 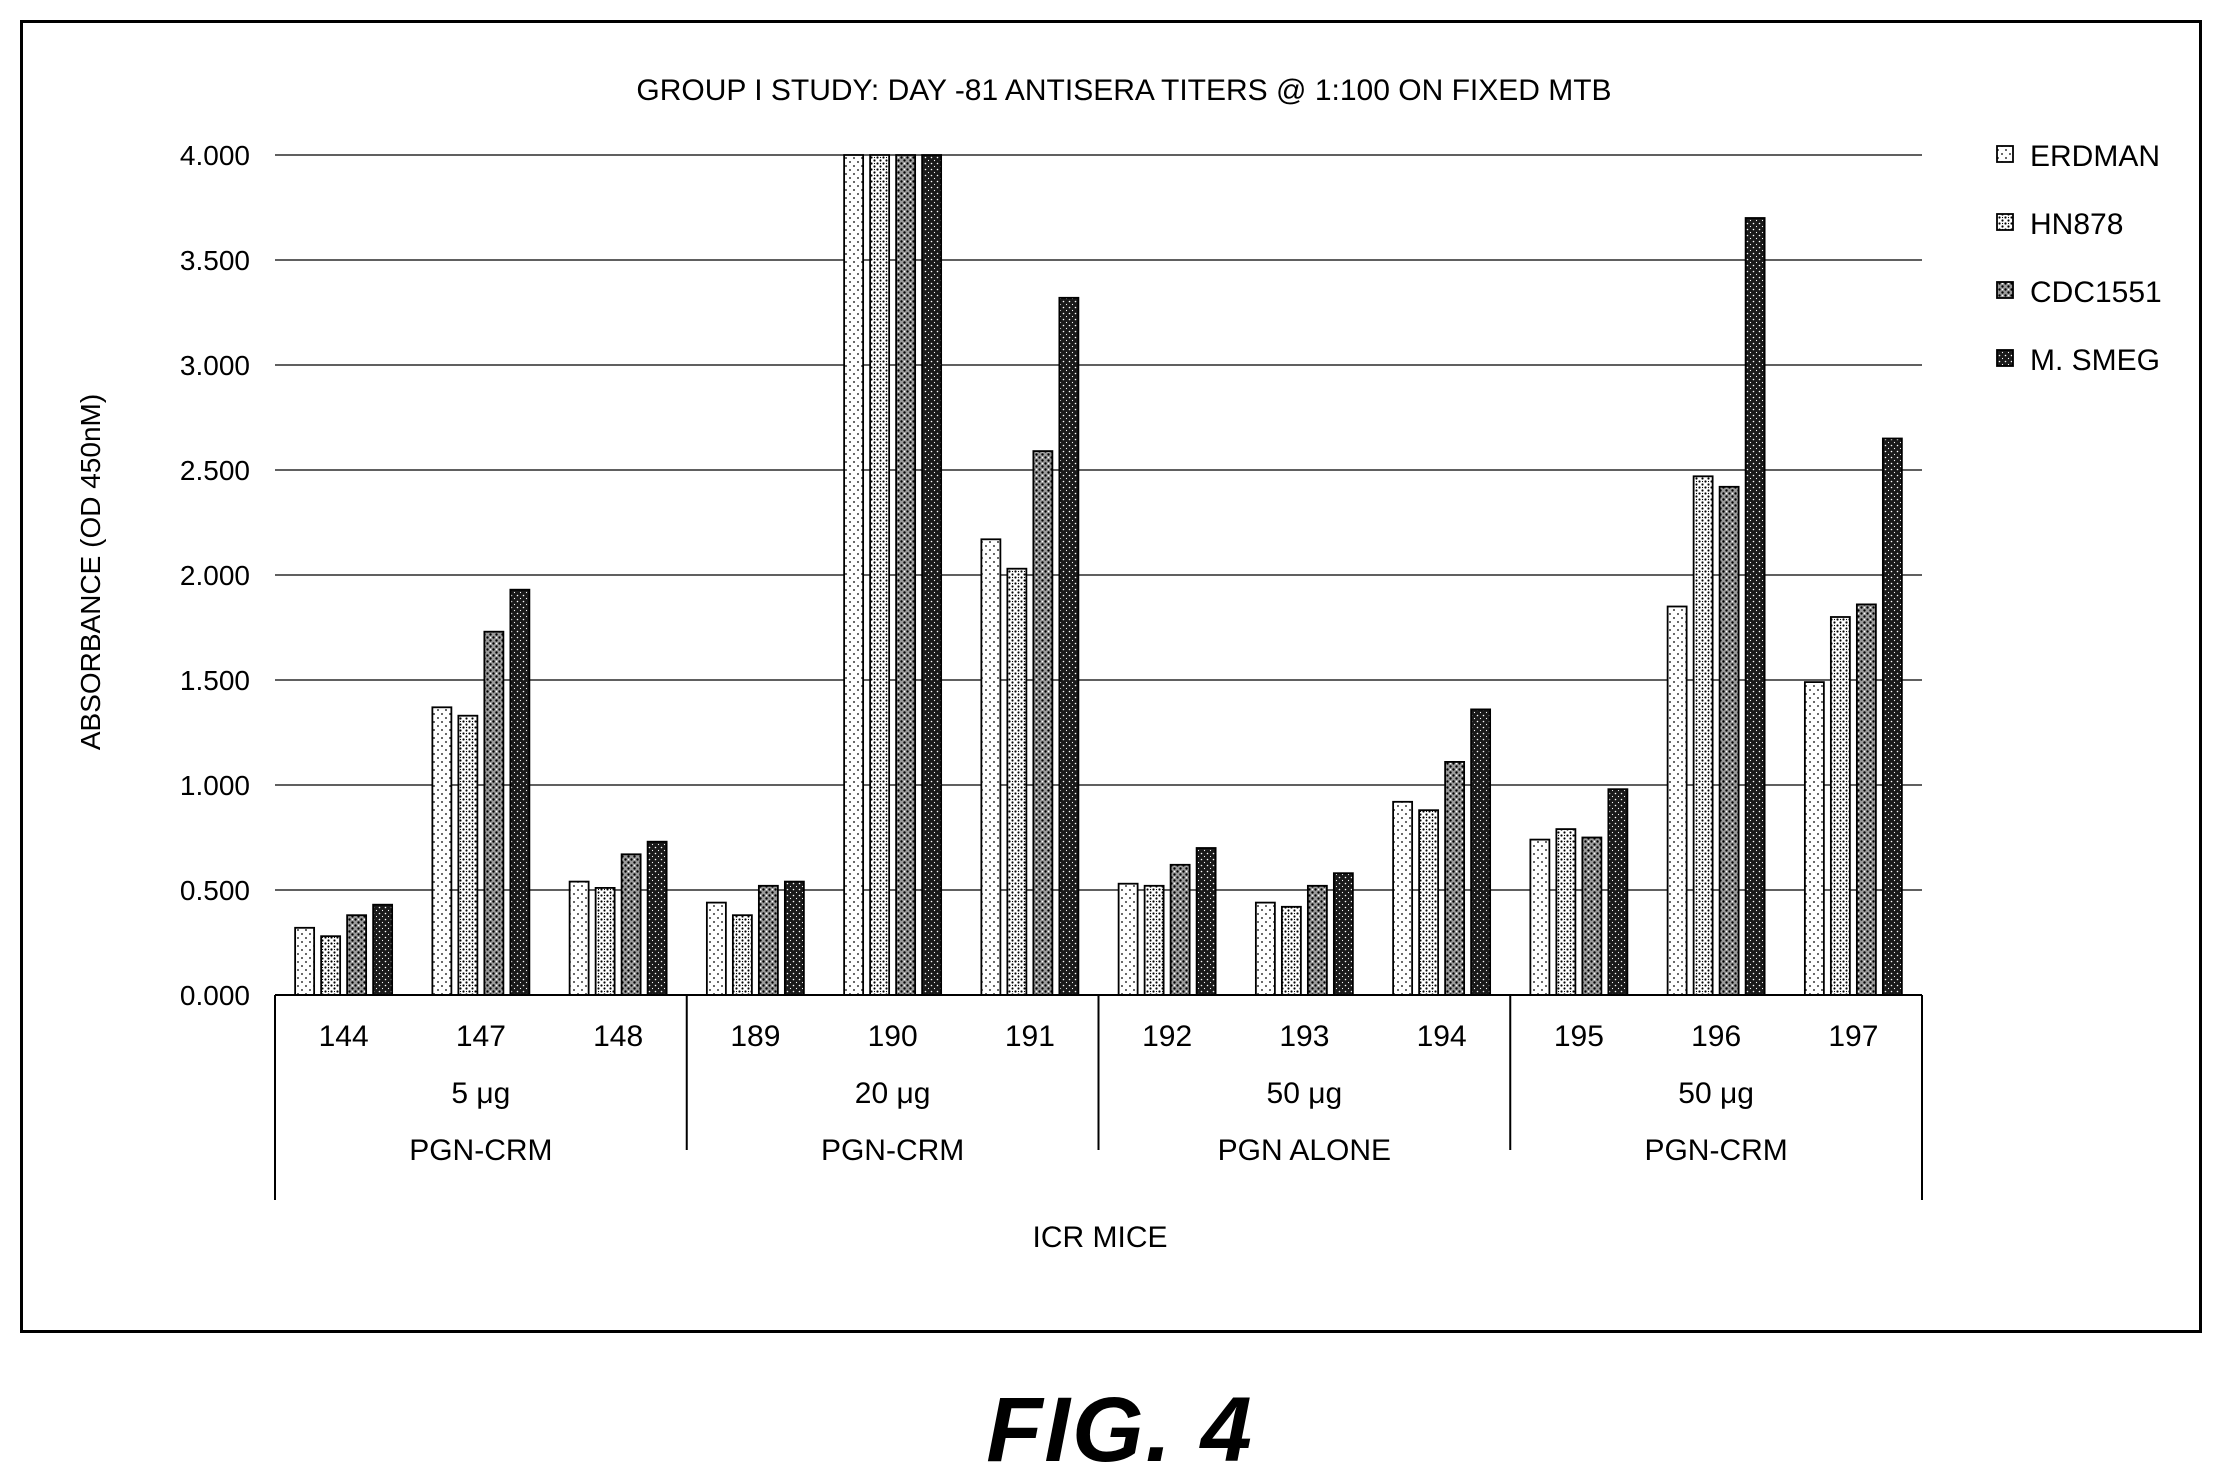 What do you see at coordinates (2095, 156) in the screenshot?
I see `legend-label: ERDMAN` at bounding box center [2095, 156].